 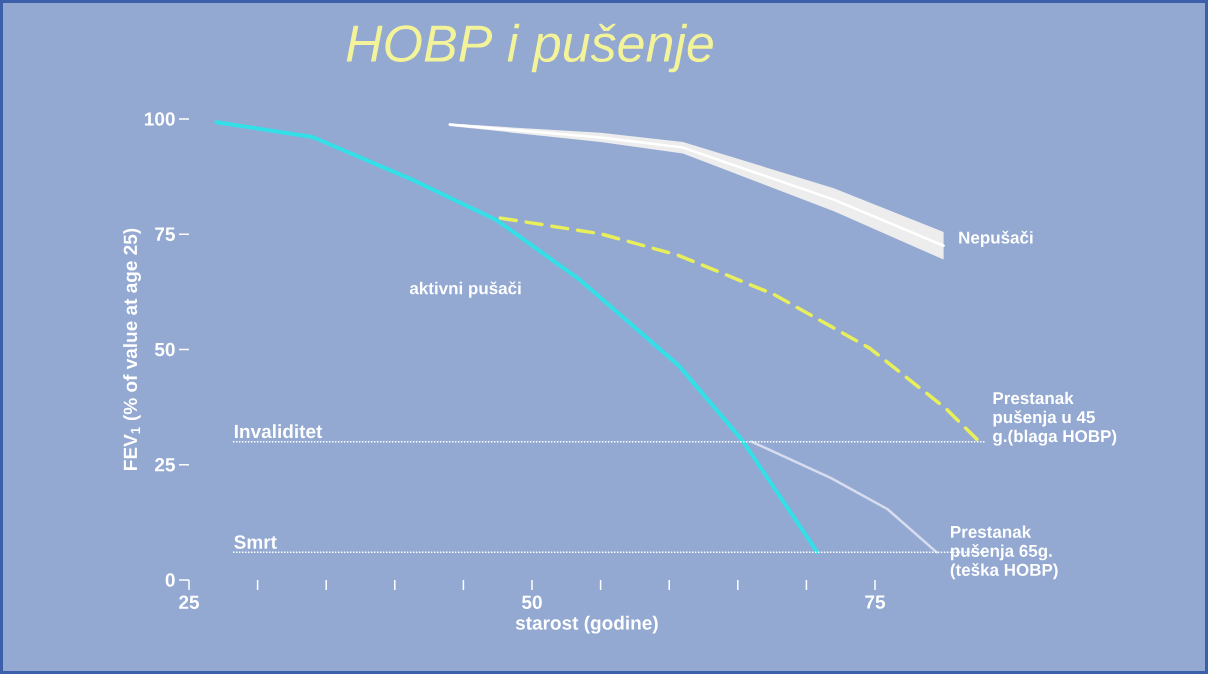 What do you see at coordinates (1004, 552) in the screenshot?
I see `series-label: Prestanak pušenja 65g. (teška HOBP)` at bounding box center [1004, 552].